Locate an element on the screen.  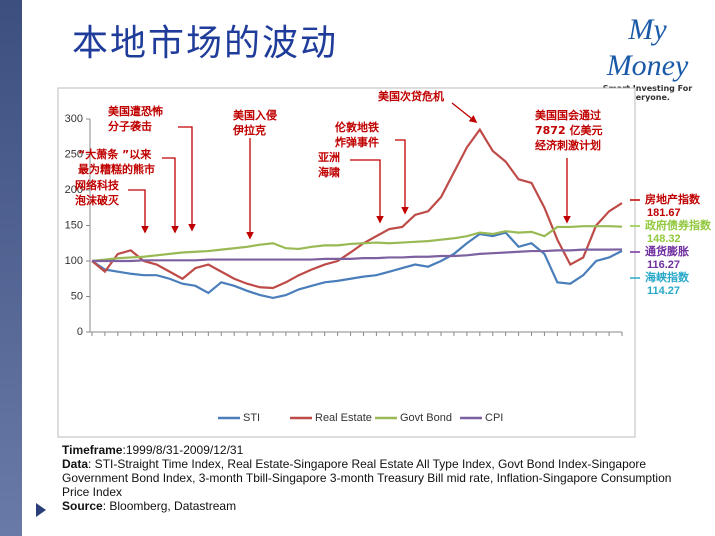
annotation: 美国国会通过 is located at coordinates (568, 115).